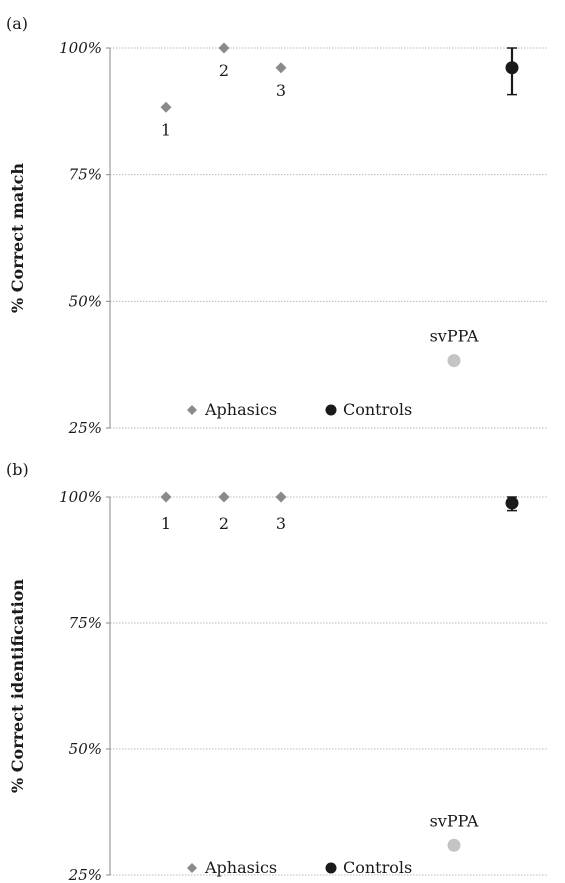  Describe the element at coordinates (17, 469) in the screenshot. I see `panel-label: (b)` at that location.